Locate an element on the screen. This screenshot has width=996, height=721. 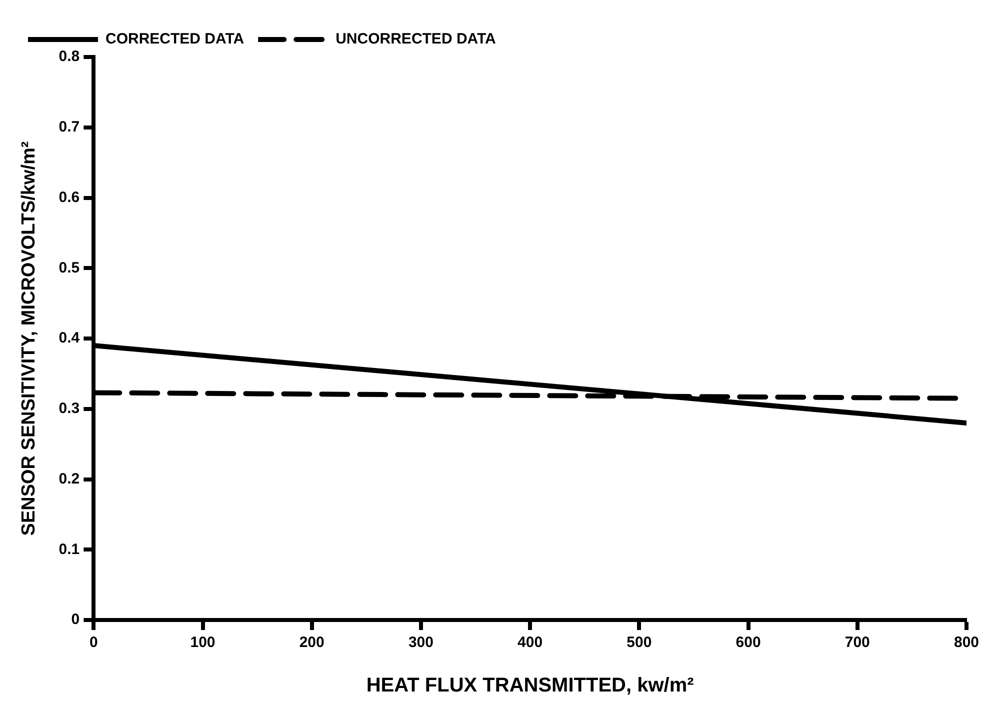
x-tick-label: 600 is located at coordinates (748, 643).